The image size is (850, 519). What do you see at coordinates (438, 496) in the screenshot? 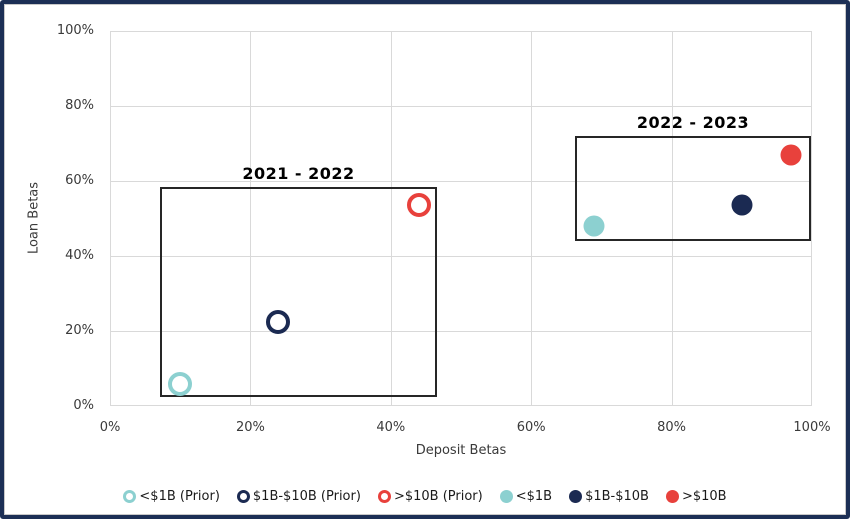
I see `legend-label: >$10B (Prior)` at bounding box center [438, 496].